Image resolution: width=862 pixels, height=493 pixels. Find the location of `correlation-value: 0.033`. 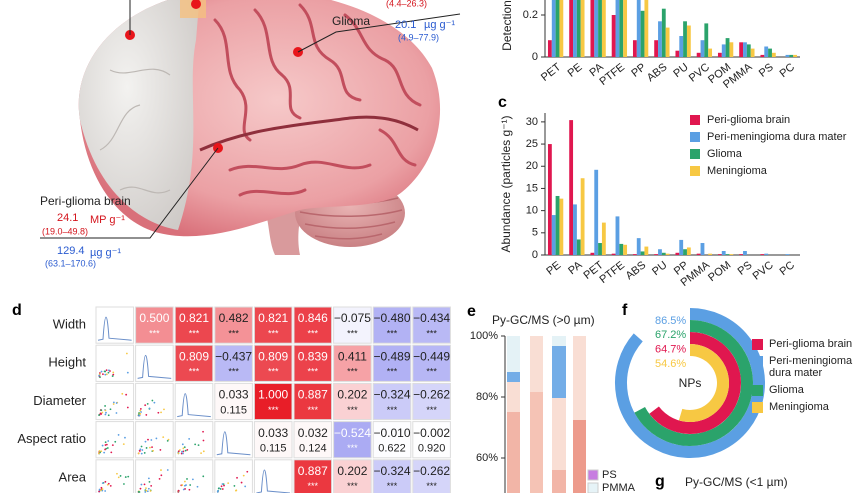

correlation-value: 0.033 is located at coordinates (273, 433).